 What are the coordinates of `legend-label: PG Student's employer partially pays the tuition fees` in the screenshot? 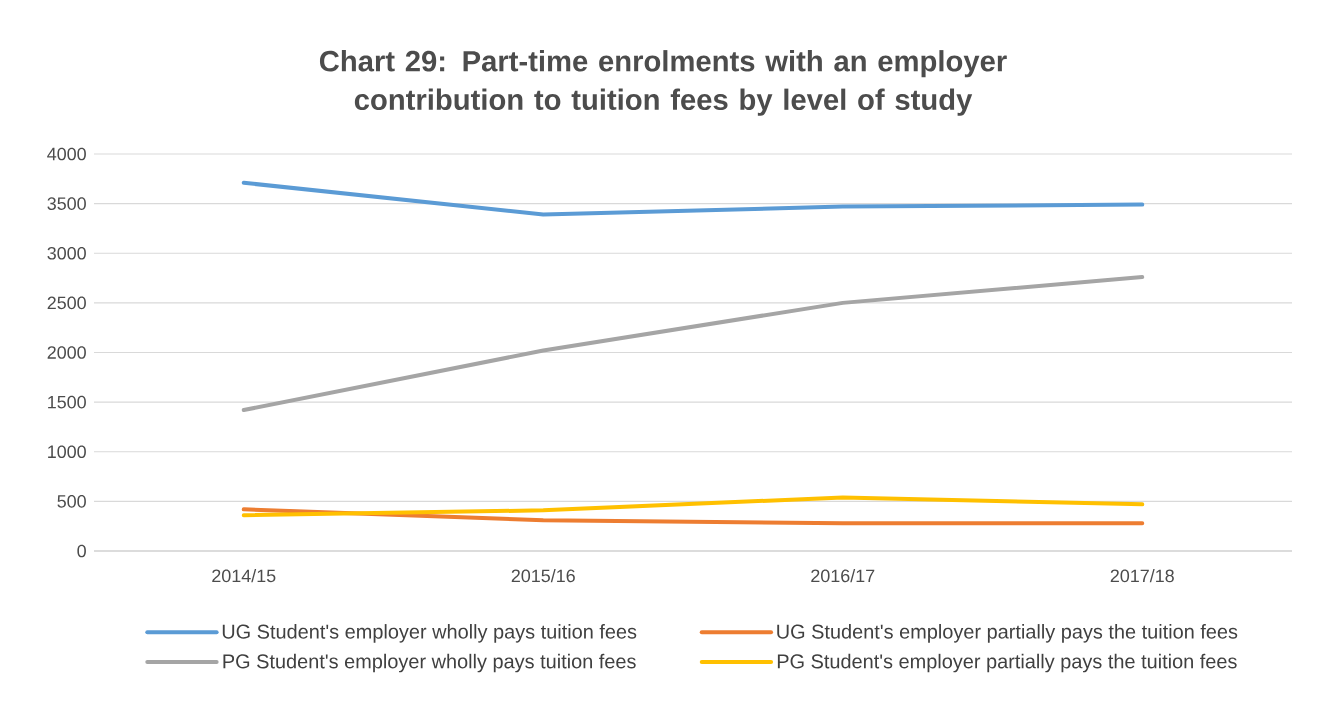 It's located at (1007, 663).